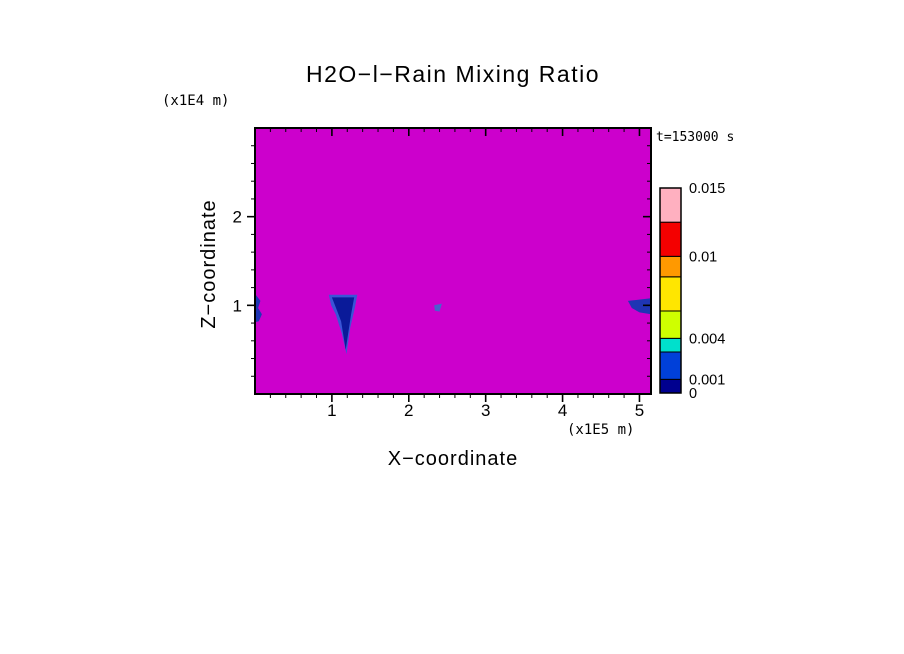 The height and width of the screenshot is (654, 904). I want to click on x-tick-label: 4, so click(562, 410).